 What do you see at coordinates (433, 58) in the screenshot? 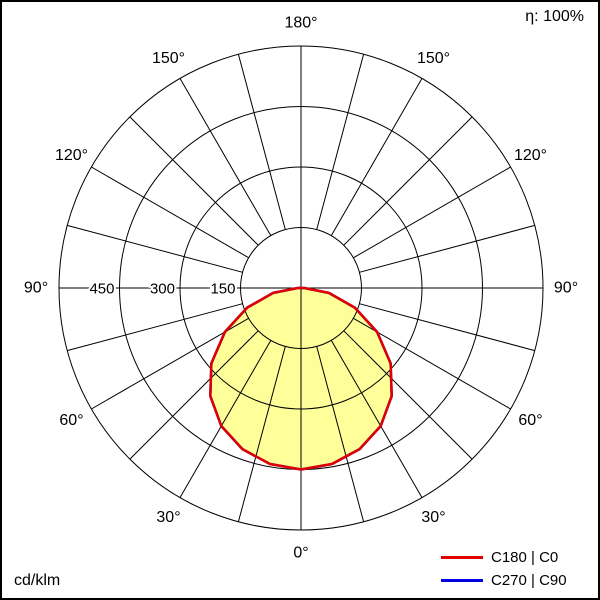
I see `angle-label-150-right: 150°` at bounding box center [433, 58].